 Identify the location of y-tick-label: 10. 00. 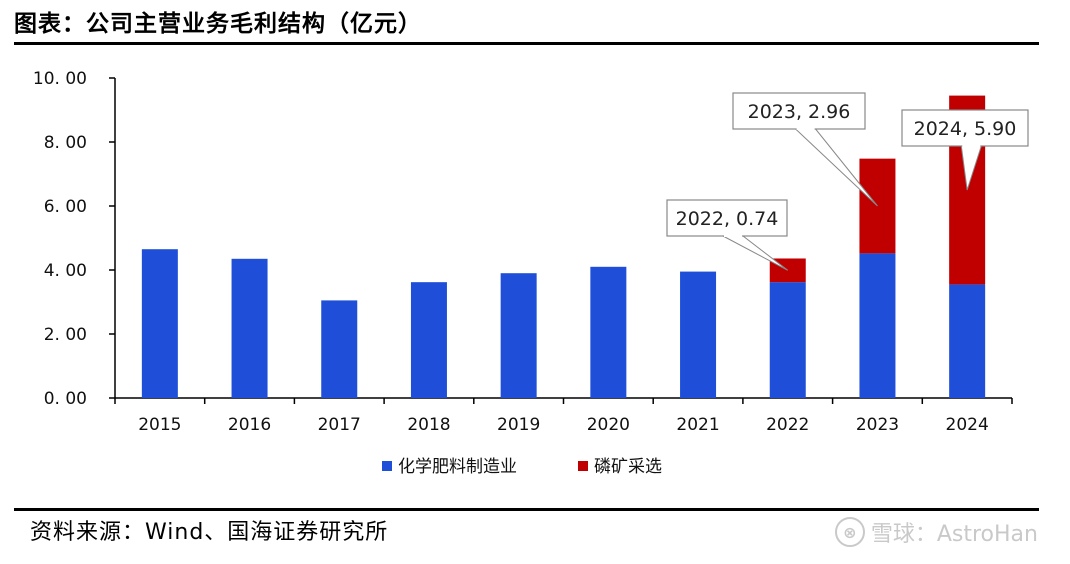
(60, 79).